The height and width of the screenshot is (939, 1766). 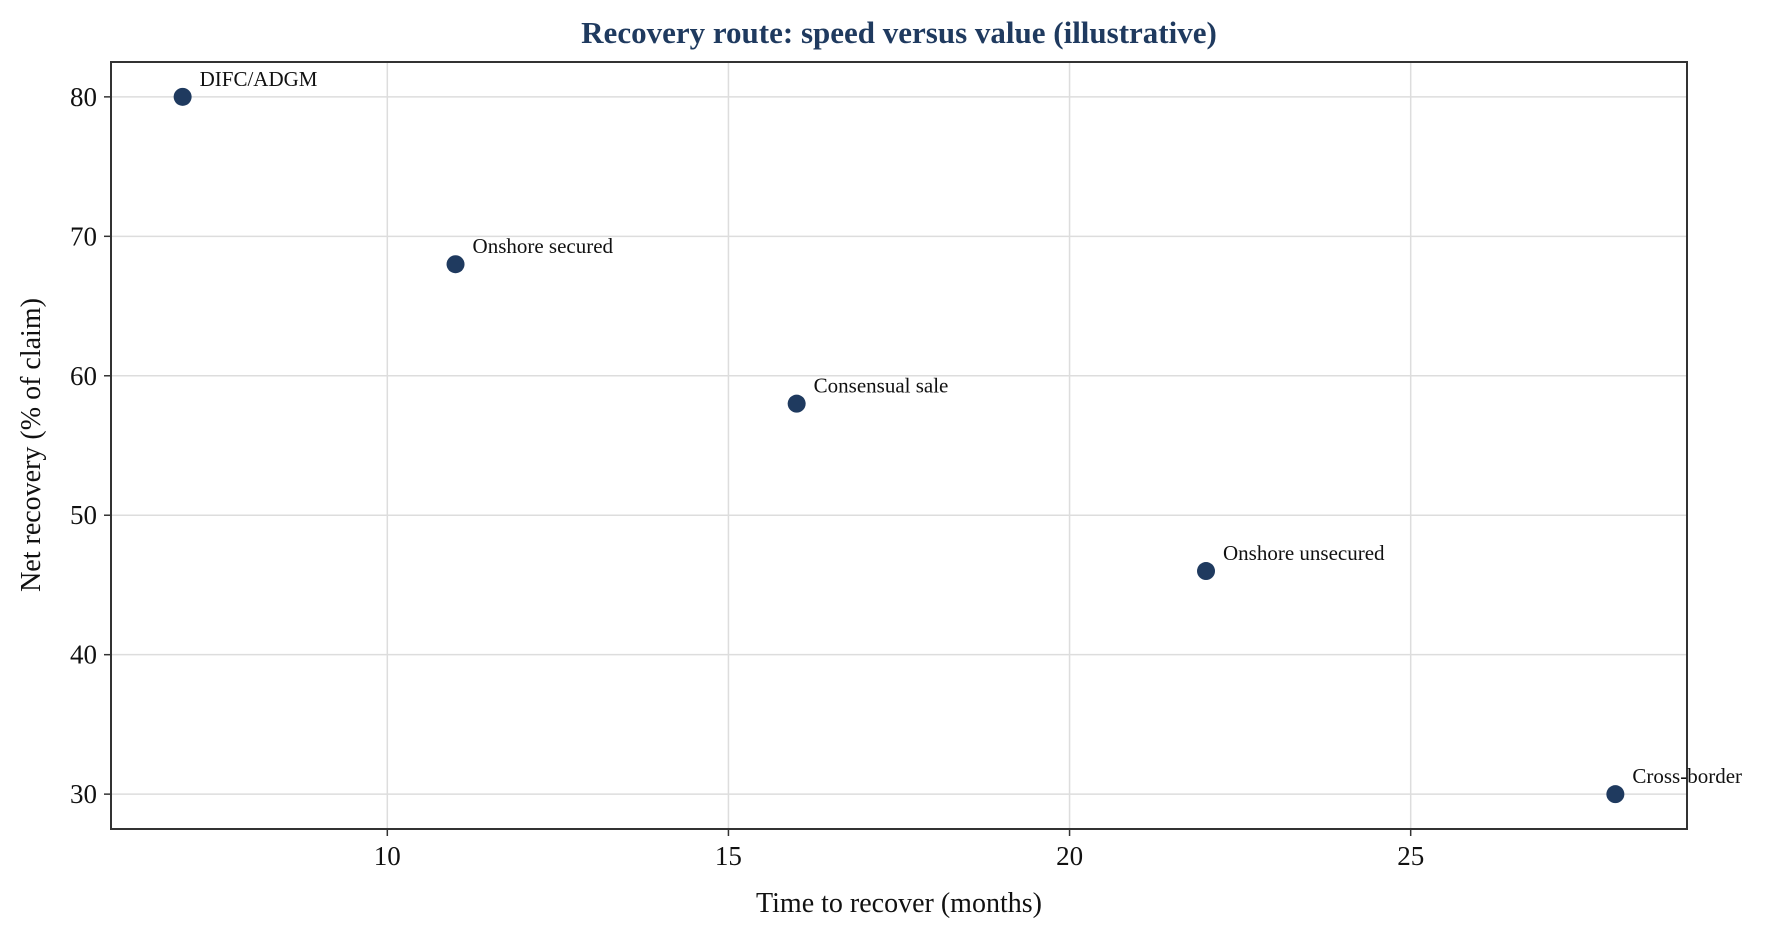 I want to click on y-tick-label: 60, so click(x=83, y=376).